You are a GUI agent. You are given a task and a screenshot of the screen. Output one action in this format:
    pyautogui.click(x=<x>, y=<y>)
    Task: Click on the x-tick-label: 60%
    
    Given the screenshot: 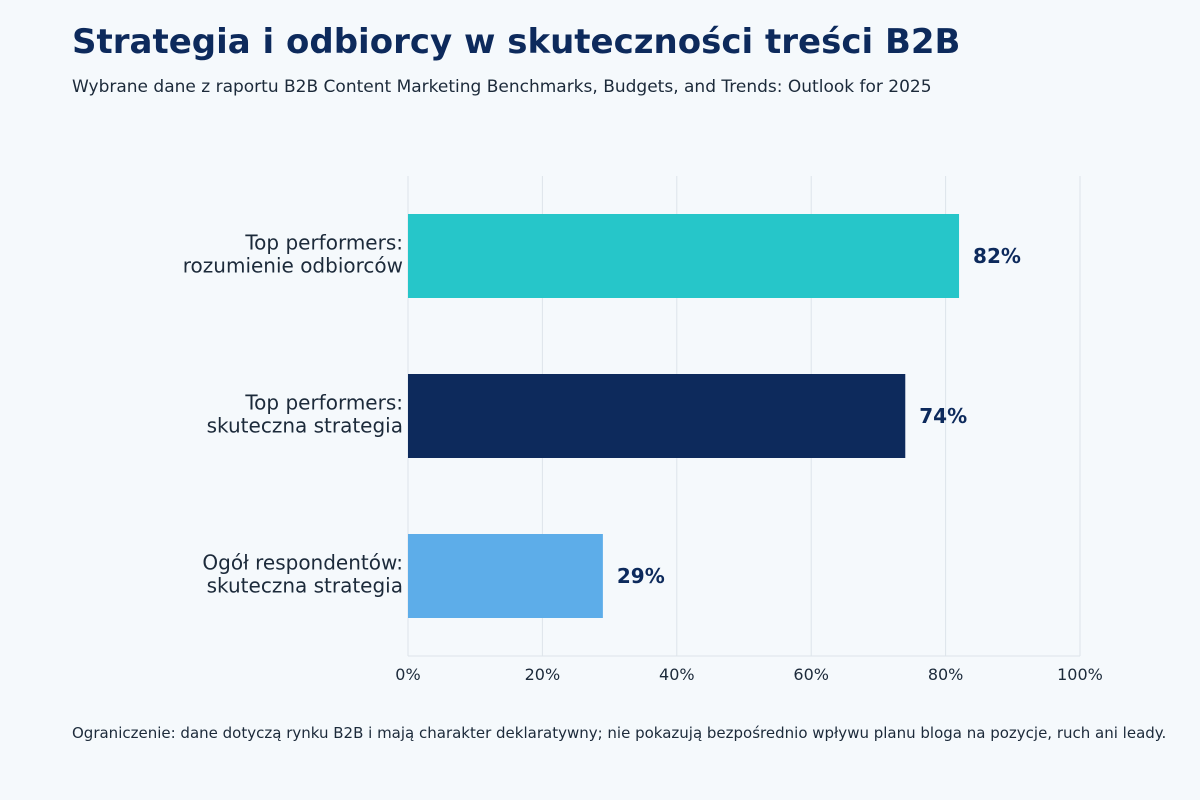 What is the action you would take?
    pyautogui.click(x=811, y=674)
    